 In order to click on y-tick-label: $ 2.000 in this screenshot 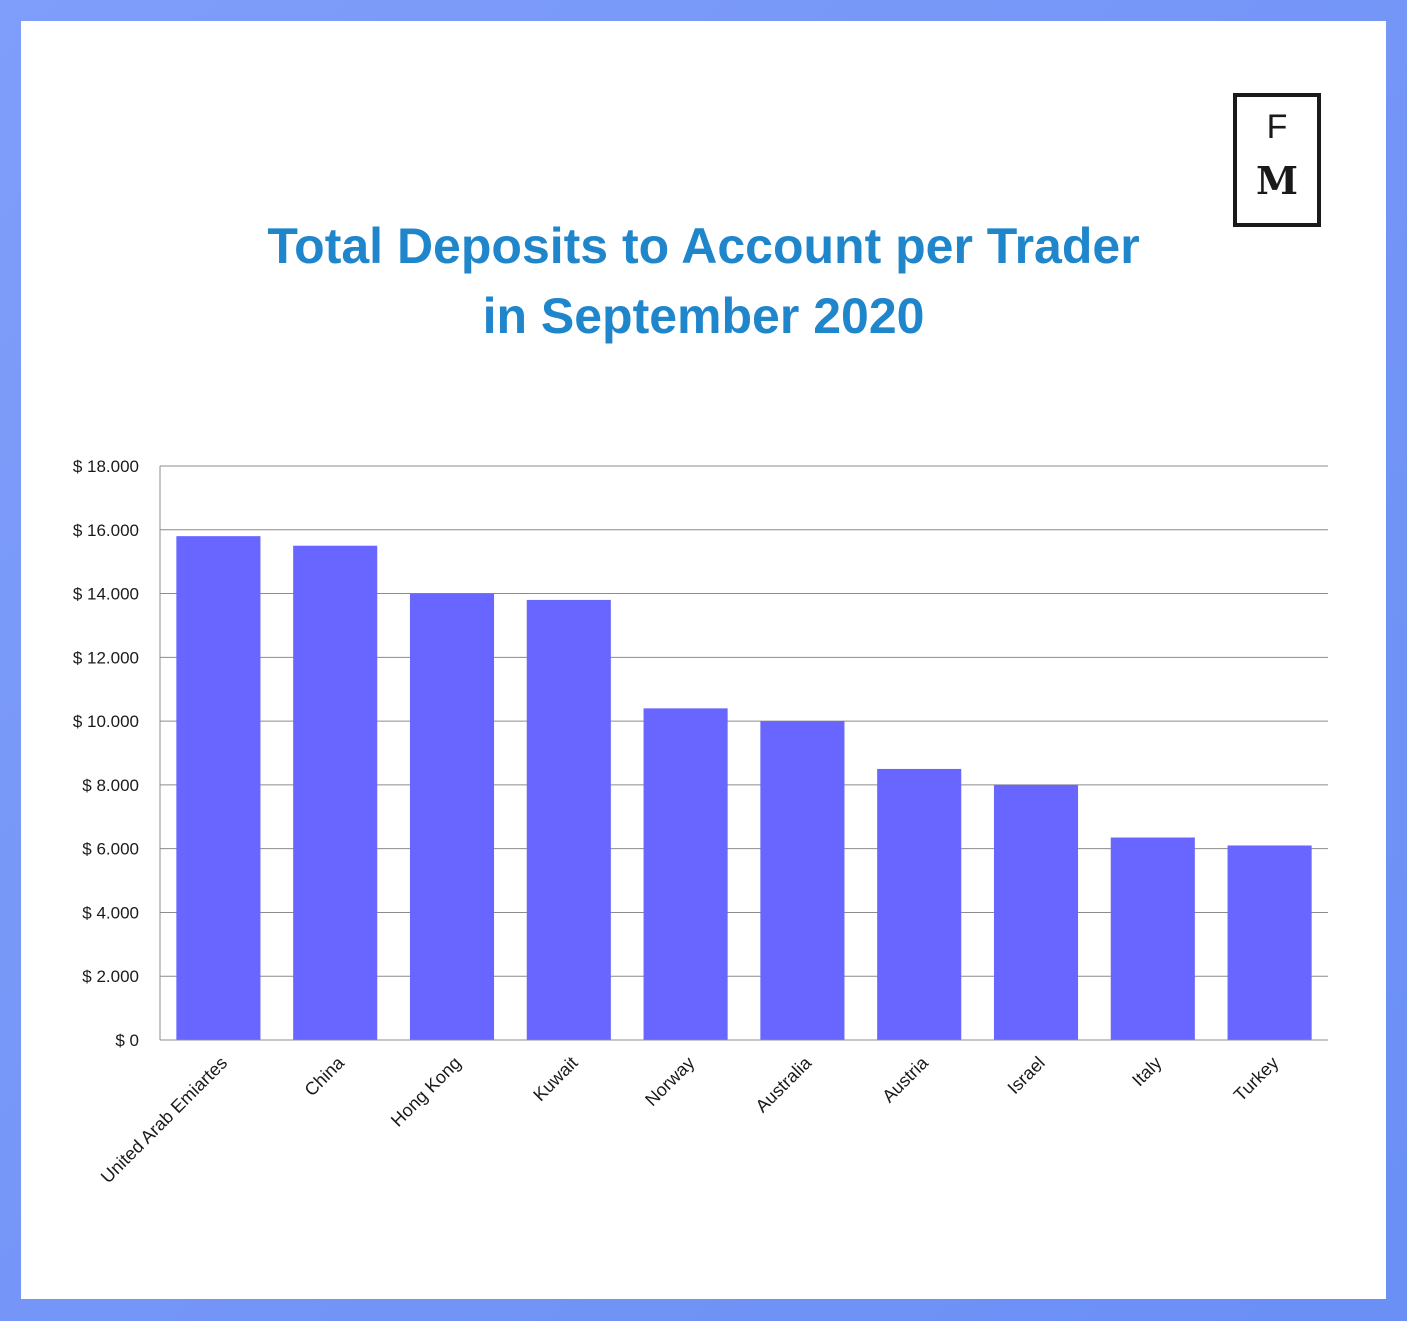, I will do `click(110, 976)`.